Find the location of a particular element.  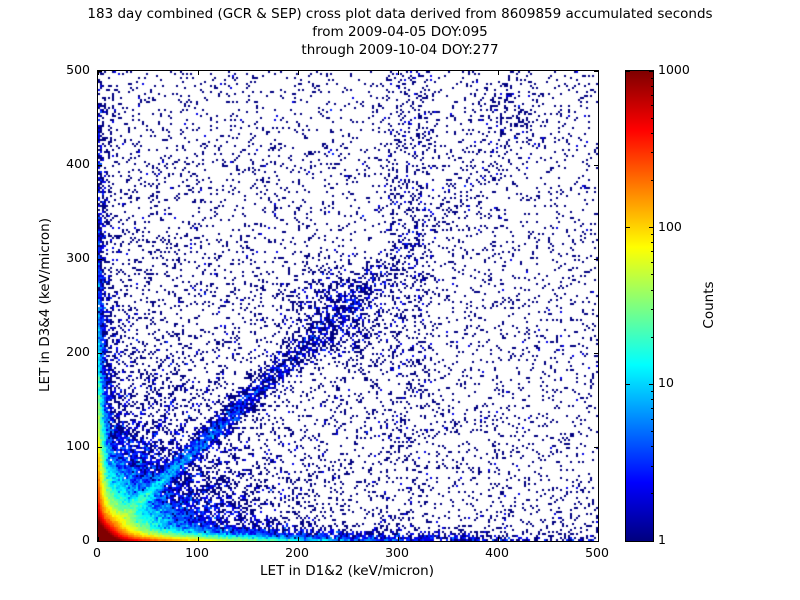

y-tick-label: 100 is located at coordinates (78, 445).